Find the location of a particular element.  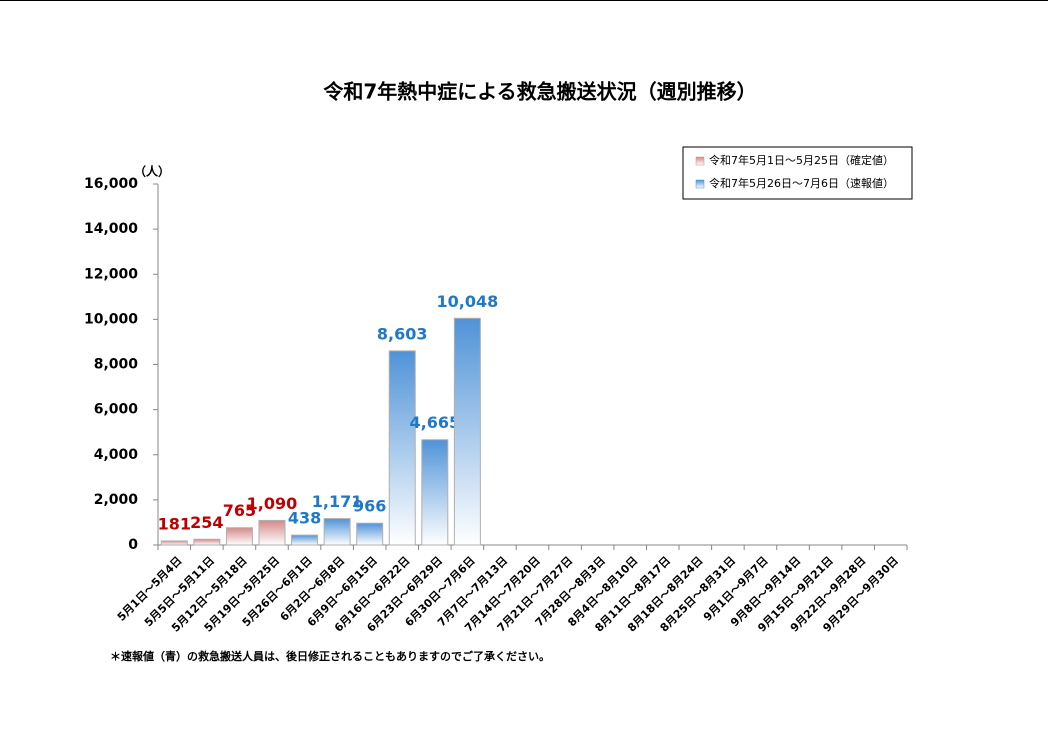

y-tick-label: 10,000 is located at coordinates (111, 319).